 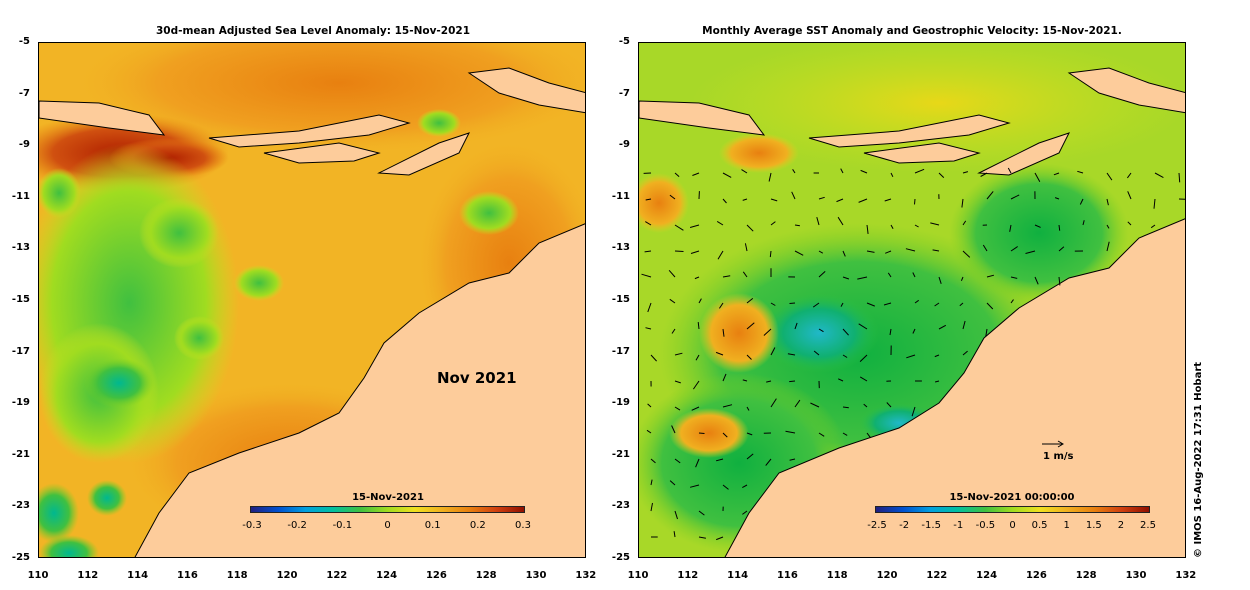 I want to click on x-tick-label: 116, so click(x=187, y=575).